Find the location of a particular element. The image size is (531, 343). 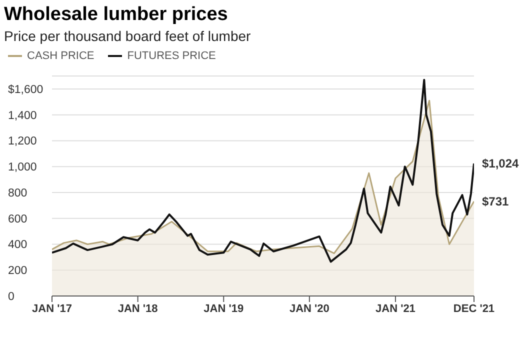

x-tick-label: JAN '21 is located at coordinates (396, 308).